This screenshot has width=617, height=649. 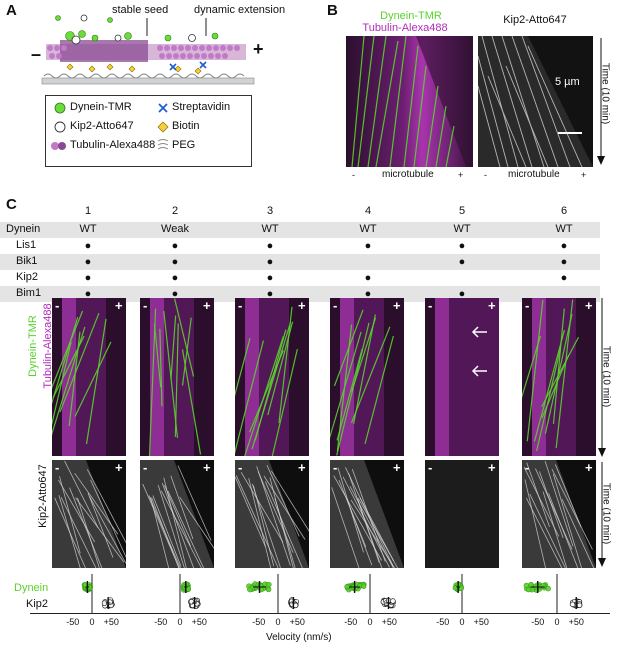 What do you see at coordinates (584, 175) in the screenshot?
I see `b-plus-2: +` at bounding box center [584, 175].